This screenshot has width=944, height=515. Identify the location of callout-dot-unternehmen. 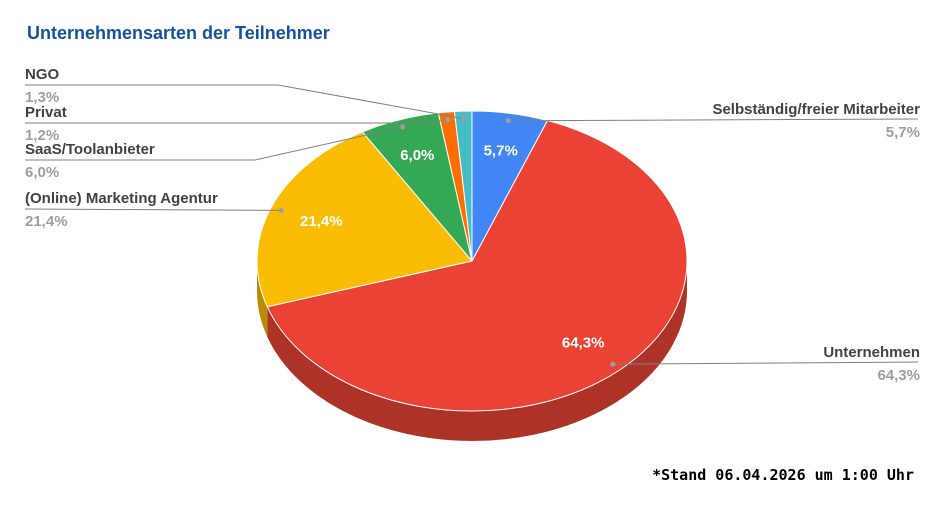
(613, 364).